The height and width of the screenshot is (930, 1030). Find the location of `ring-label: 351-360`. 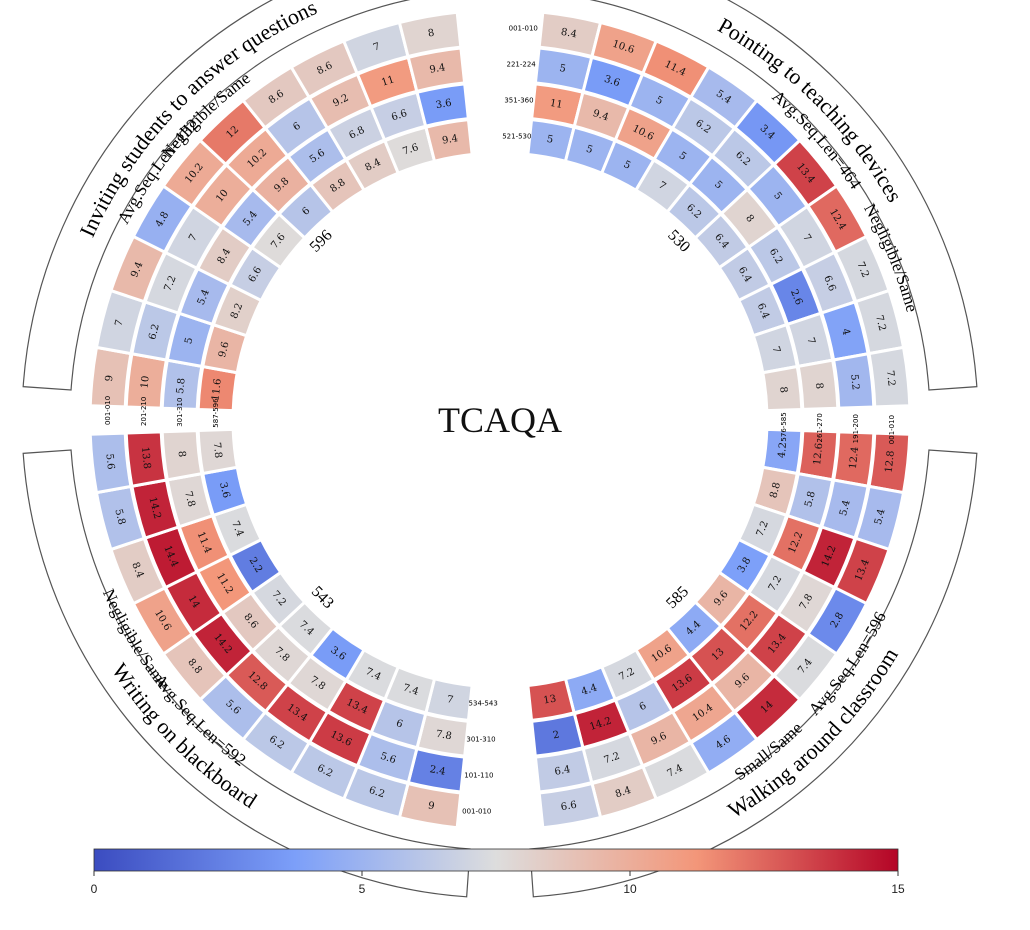

ring-label: 351-360 is located at coordinates (518, 101).